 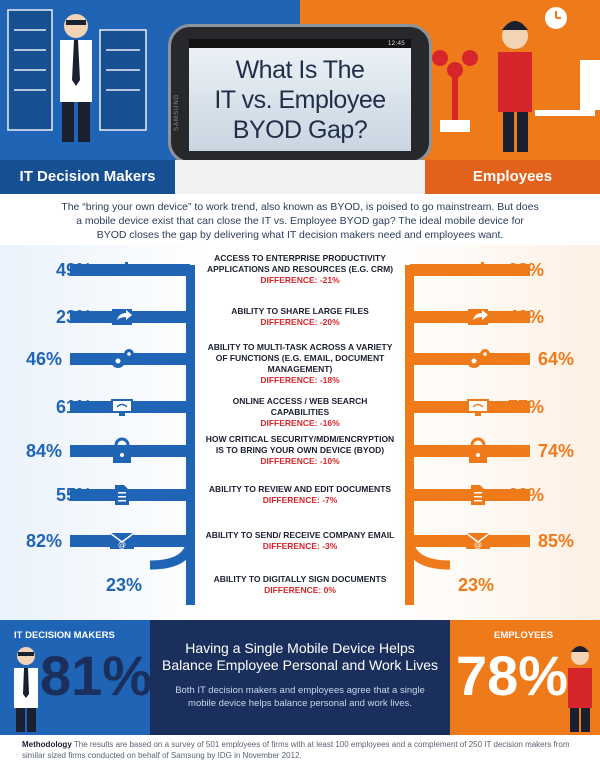 I want to click on it-balance-value: 81%, so click(x=96, y=675).